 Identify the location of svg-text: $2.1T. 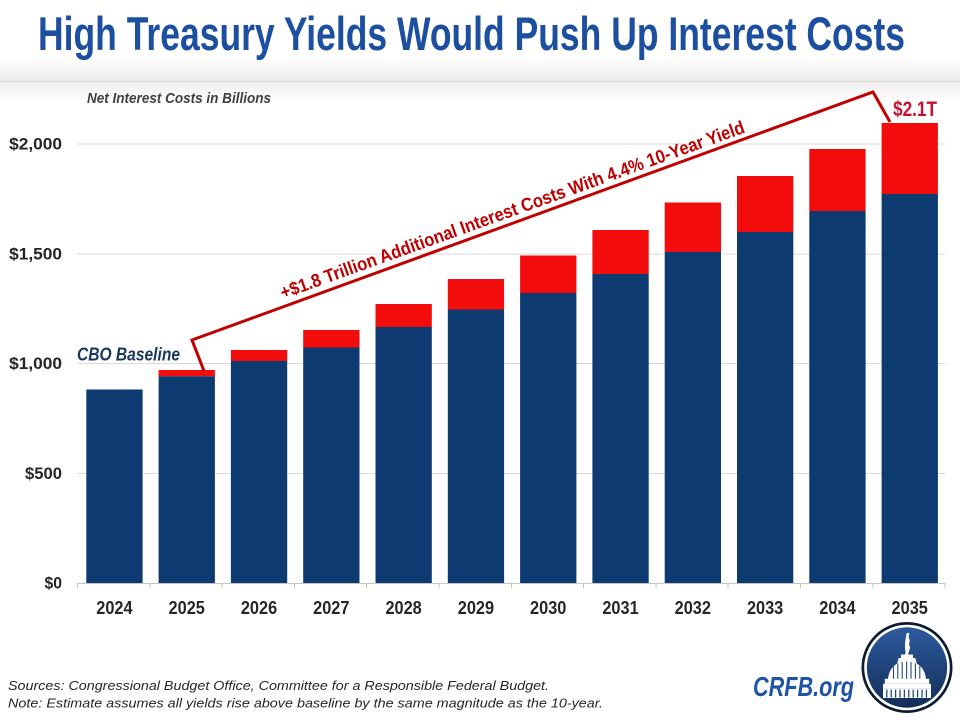
(915, 109).